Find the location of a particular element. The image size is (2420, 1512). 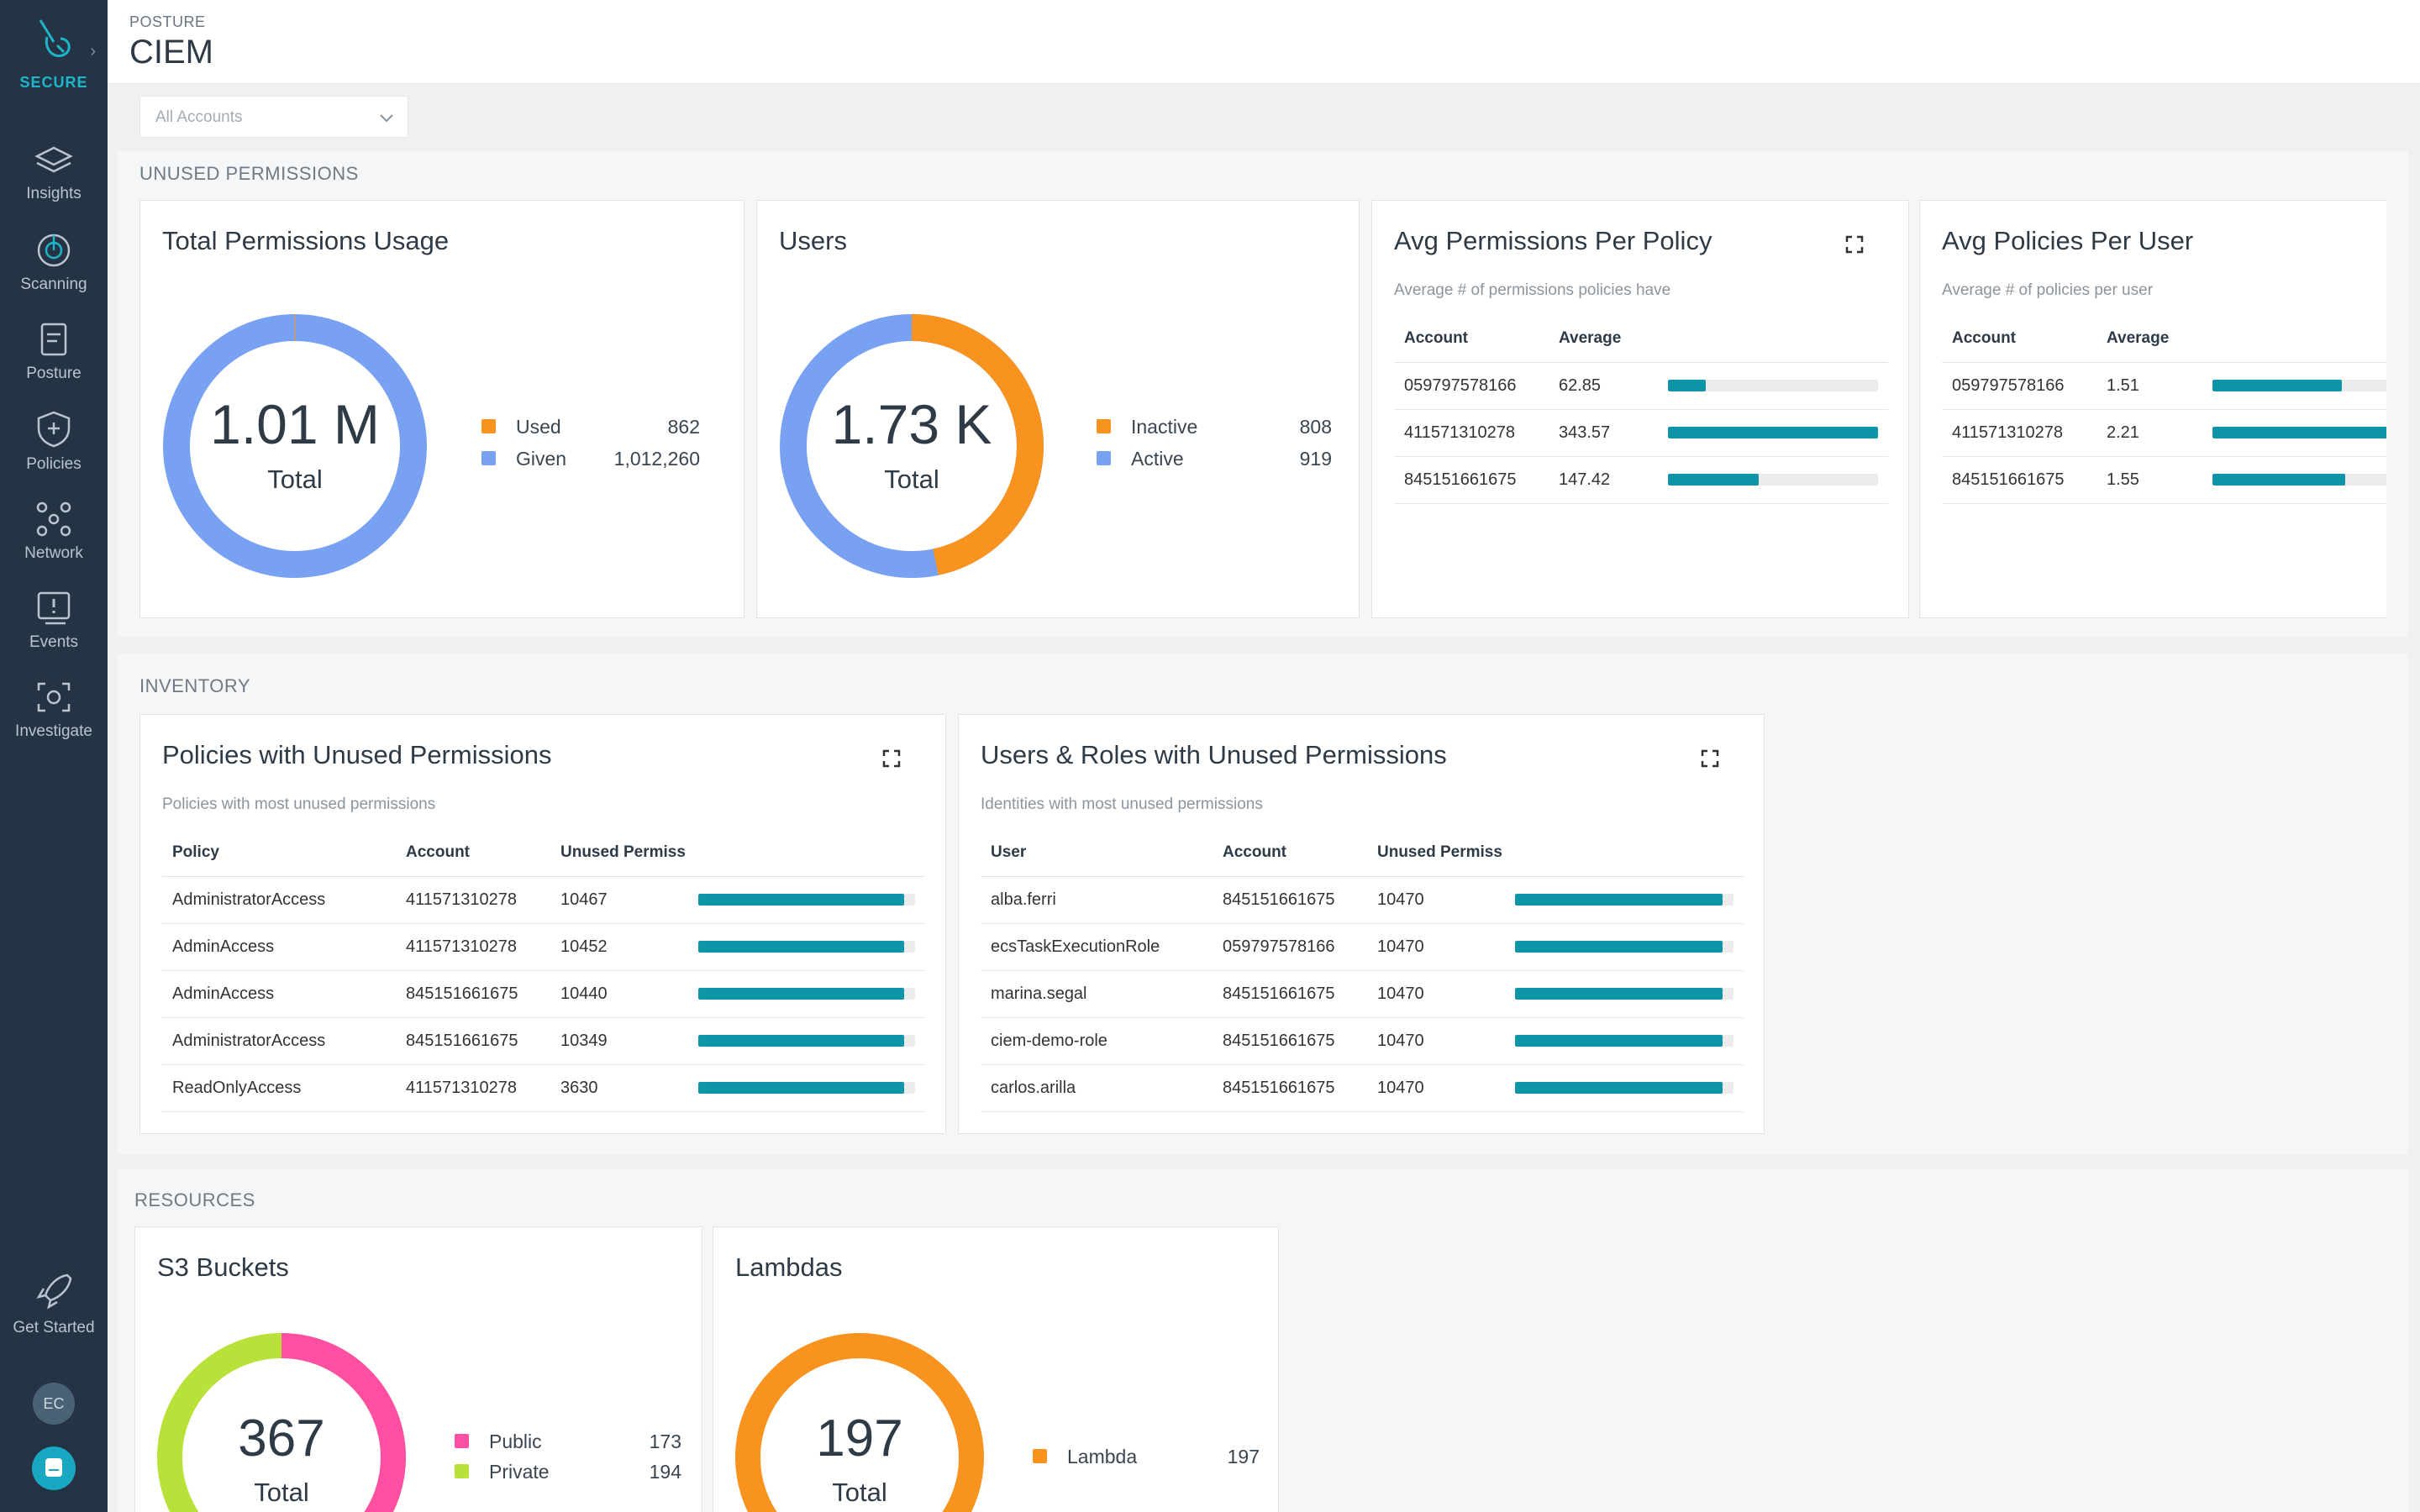

table-row: 059797578166 62.85 is located at coordinates (1641, 386).